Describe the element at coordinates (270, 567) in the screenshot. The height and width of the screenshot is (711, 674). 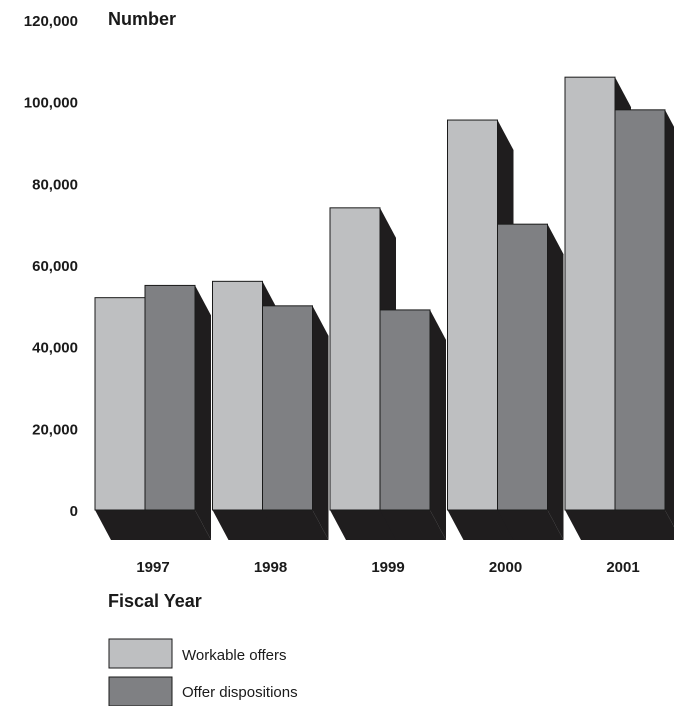
I see `x-tick-label: 1998` at that location.